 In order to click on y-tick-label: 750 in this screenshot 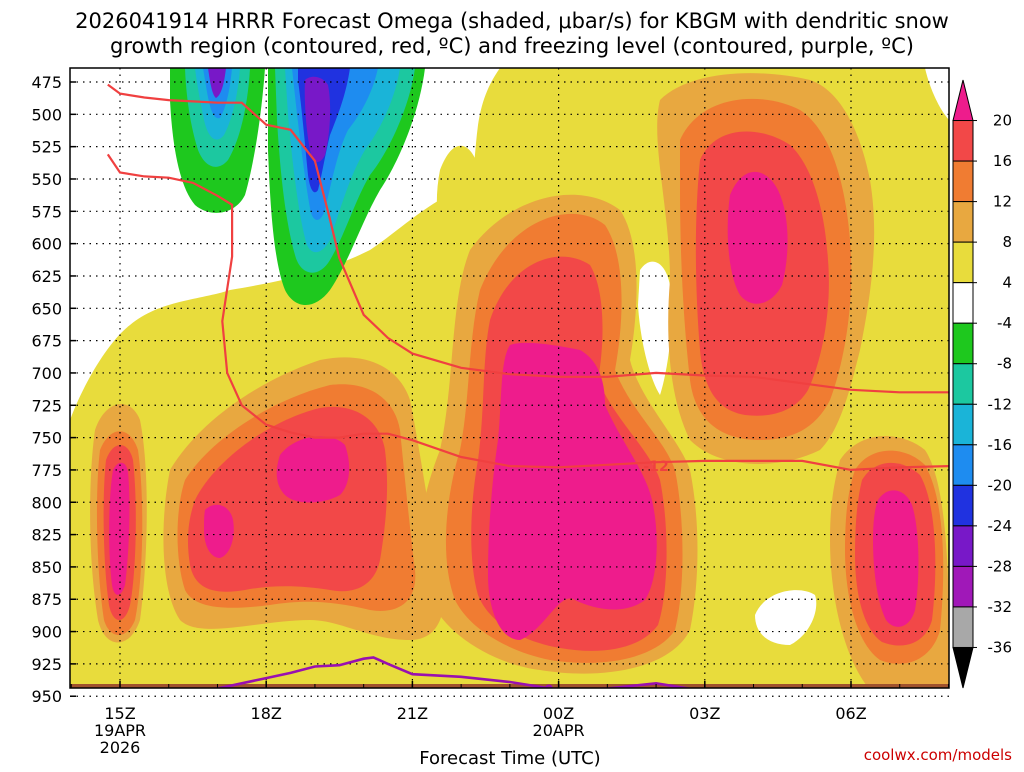, I will do `click(46, 438)`.